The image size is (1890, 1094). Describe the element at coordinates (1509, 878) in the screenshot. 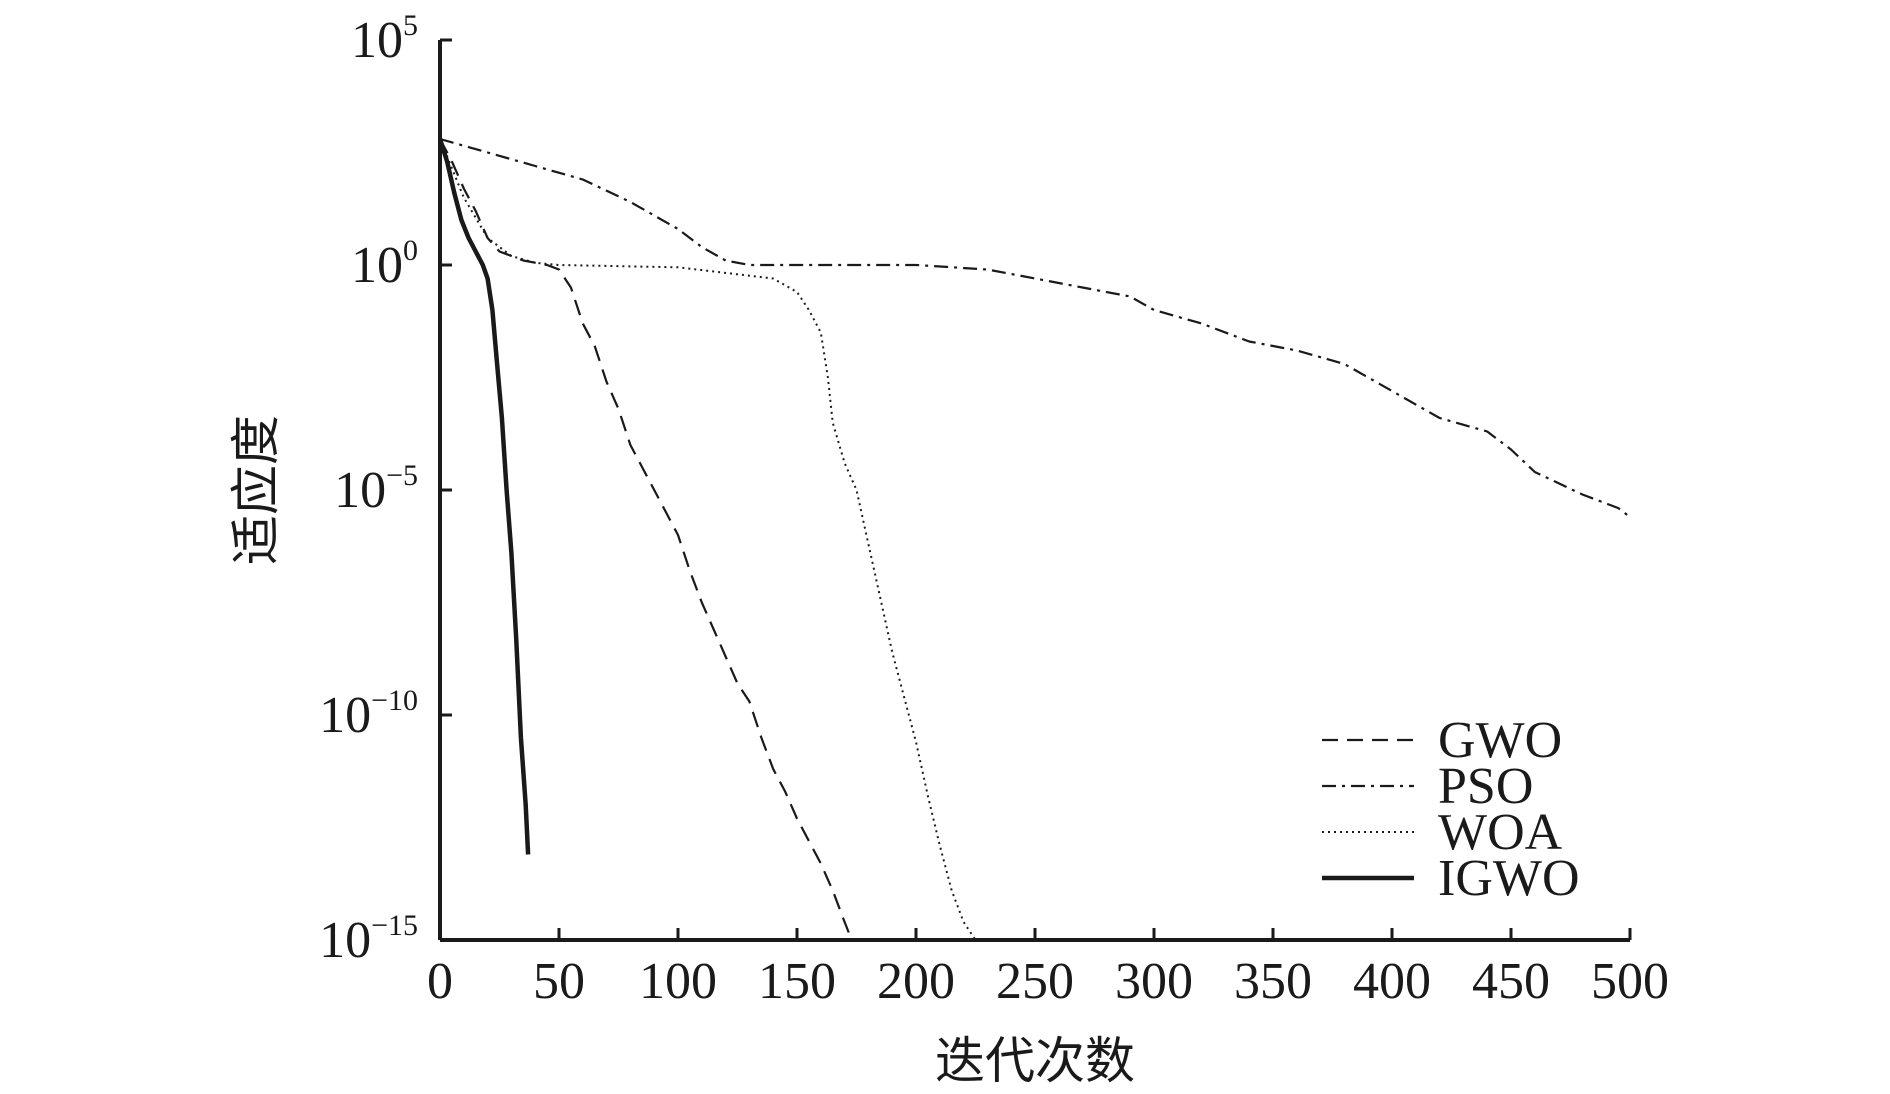

I see `legend-label-igwo: IGWO` at that location.